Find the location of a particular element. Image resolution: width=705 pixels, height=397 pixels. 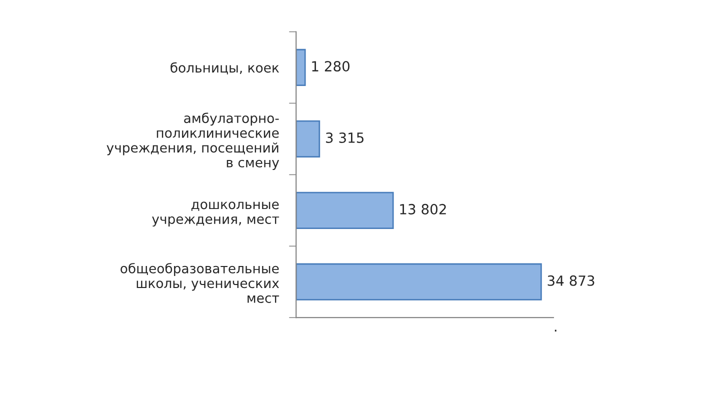

data-label: 1 280 is located at coordinates (331, 66).